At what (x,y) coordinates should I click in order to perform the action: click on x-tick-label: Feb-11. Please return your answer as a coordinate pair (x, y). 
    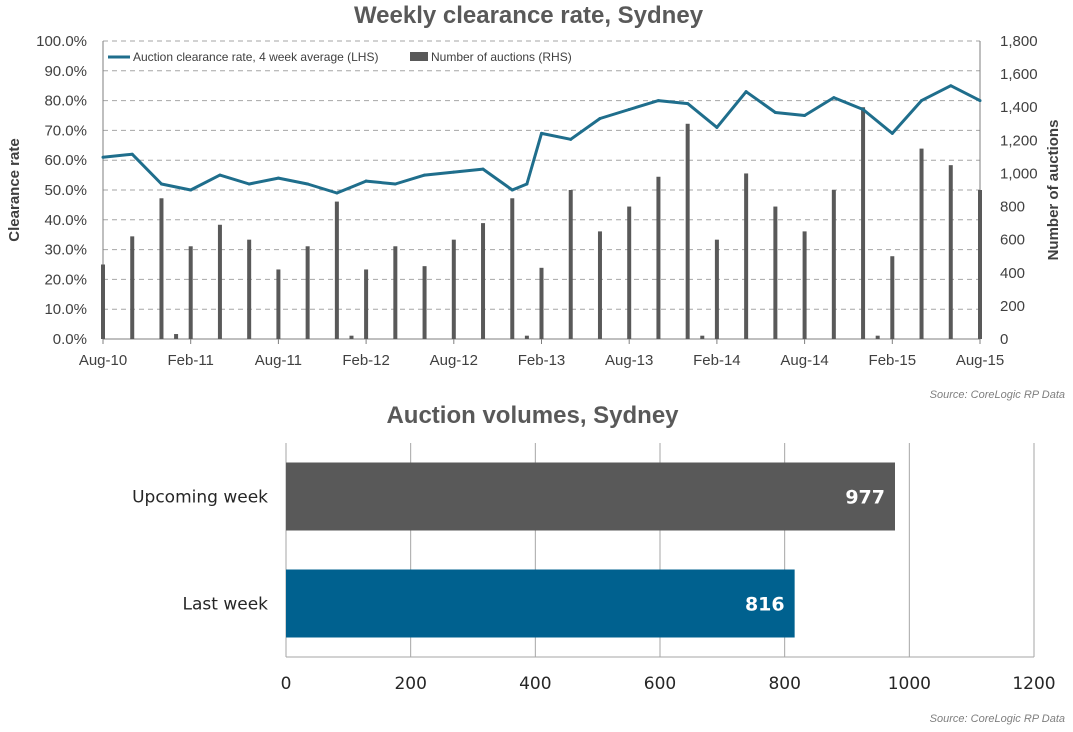
    Looking at the image, I should click on (190, 360).